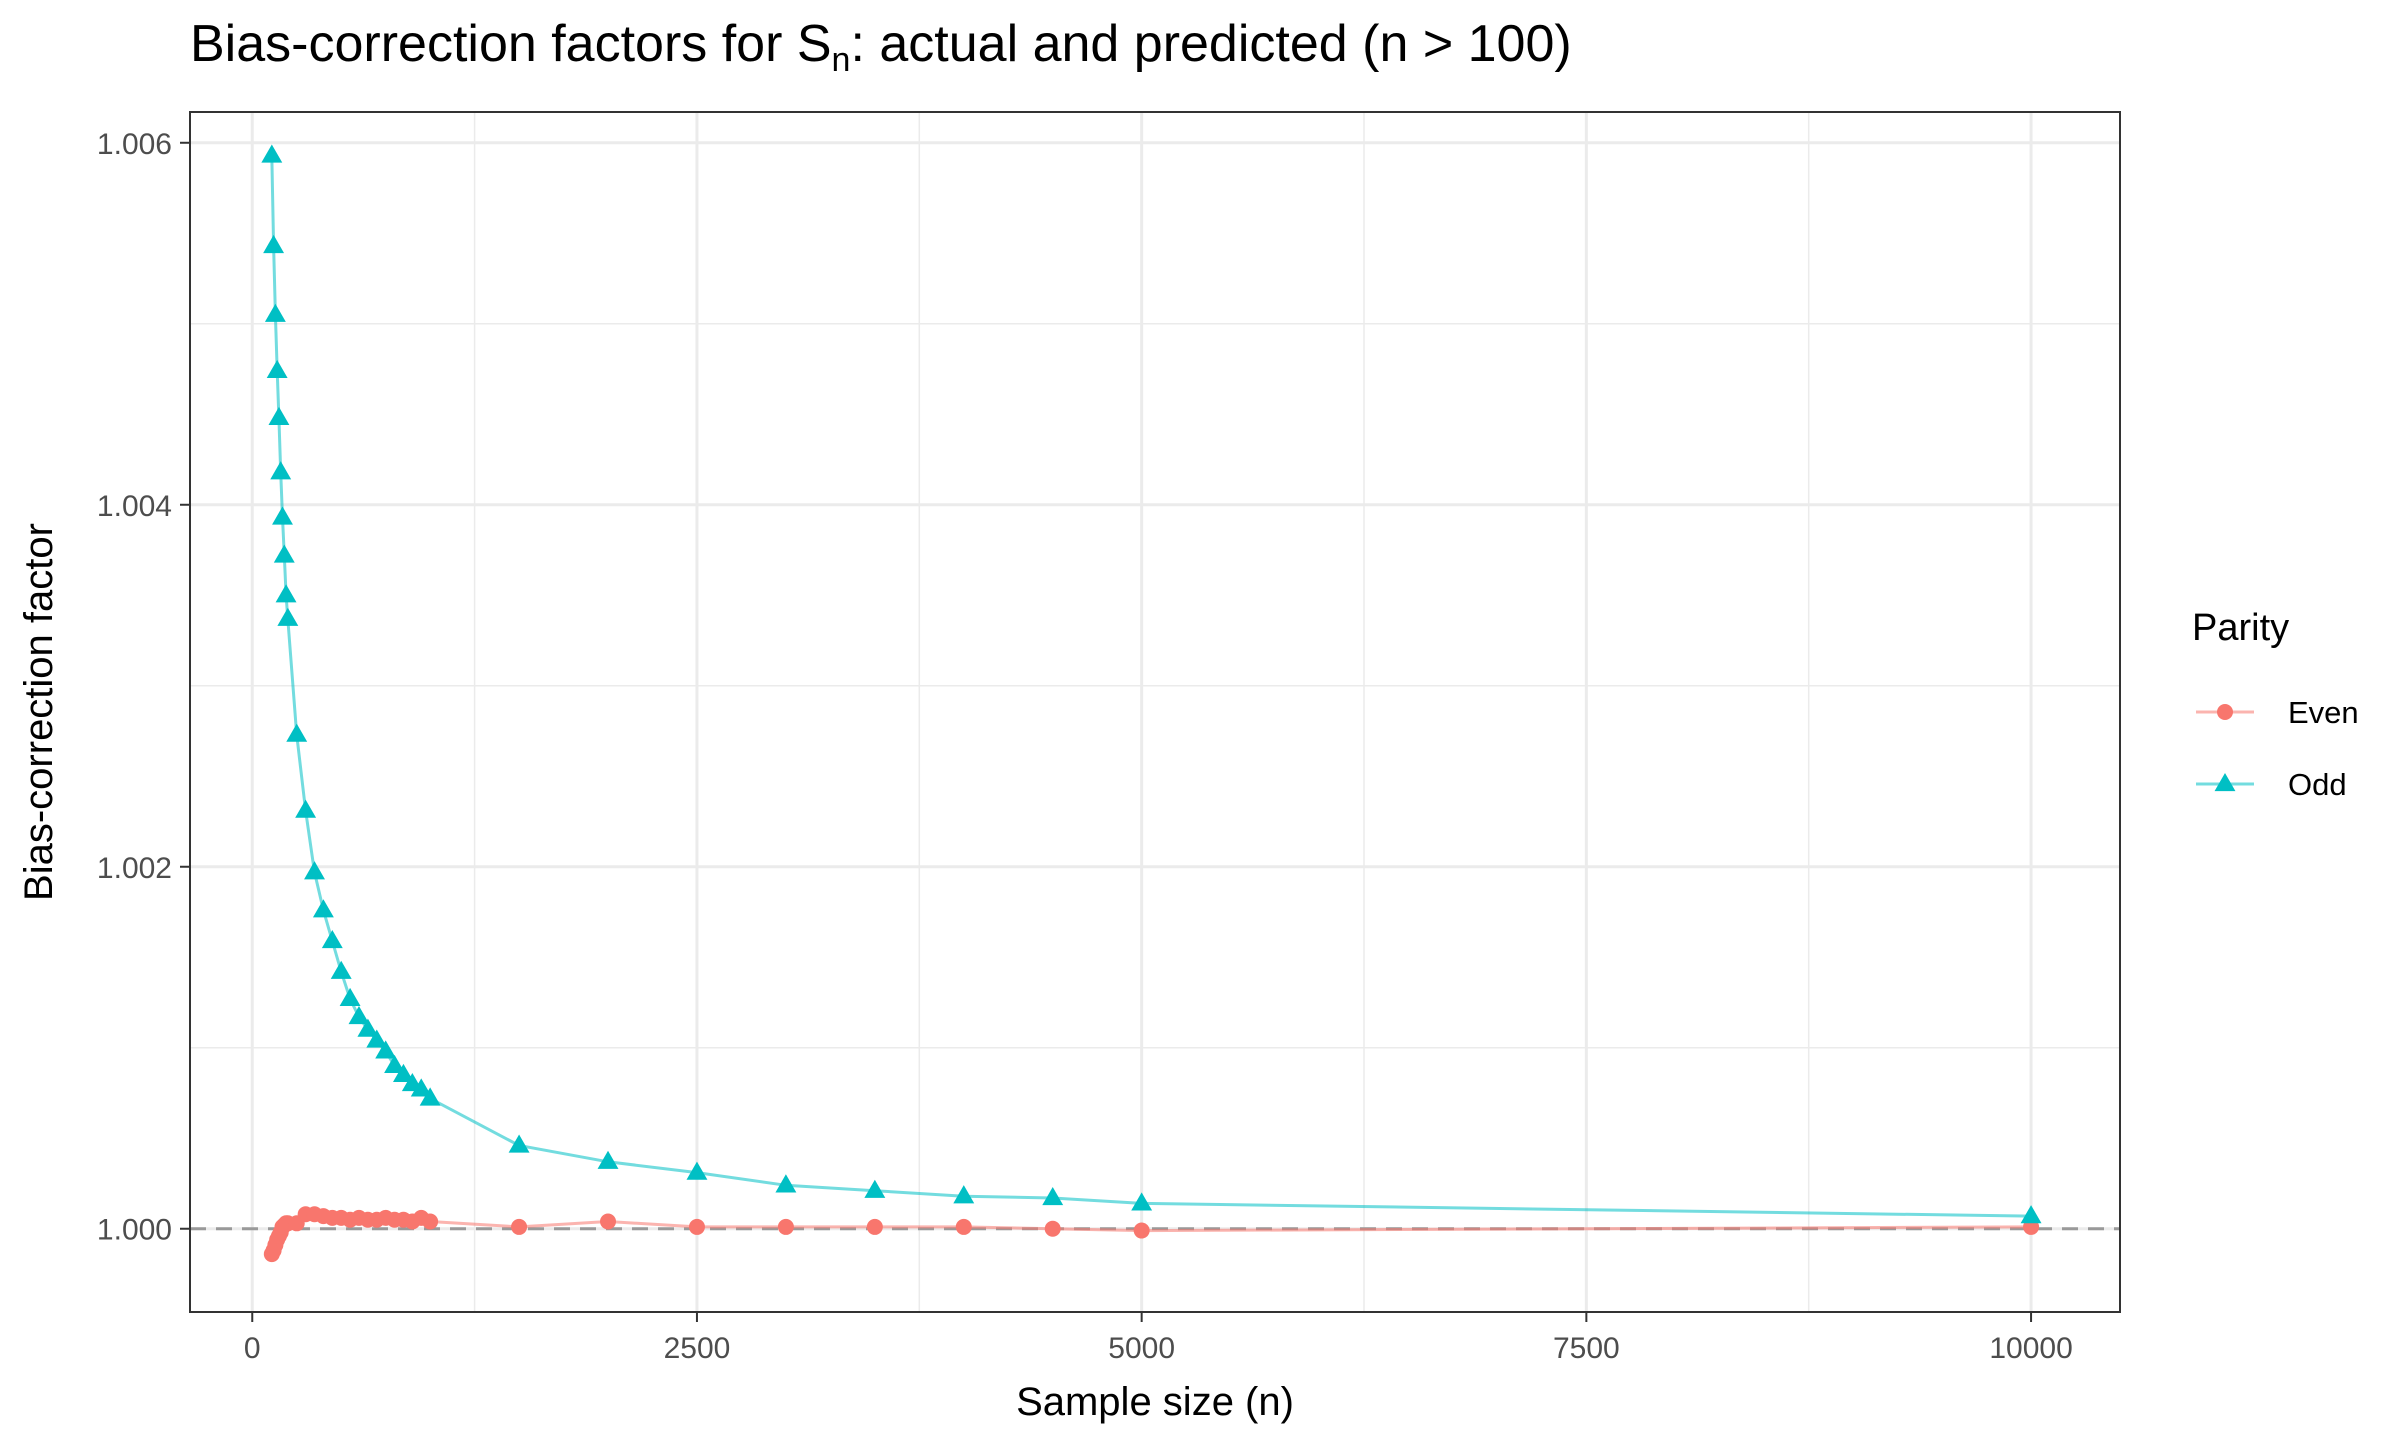 The width and height of the screenshot is (2400, 1440). I want to click on y-axis: 1.000 1.002 1.004 1.006, so click(143, 687).